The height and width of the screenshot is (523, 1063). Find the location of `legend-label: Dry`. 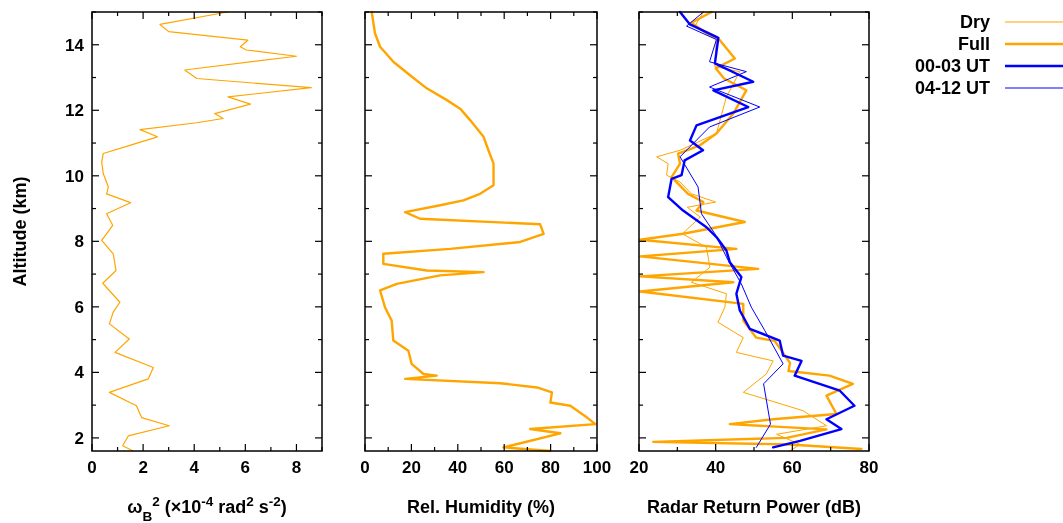

legend-label: Dry is located at coordinates (974, 22).